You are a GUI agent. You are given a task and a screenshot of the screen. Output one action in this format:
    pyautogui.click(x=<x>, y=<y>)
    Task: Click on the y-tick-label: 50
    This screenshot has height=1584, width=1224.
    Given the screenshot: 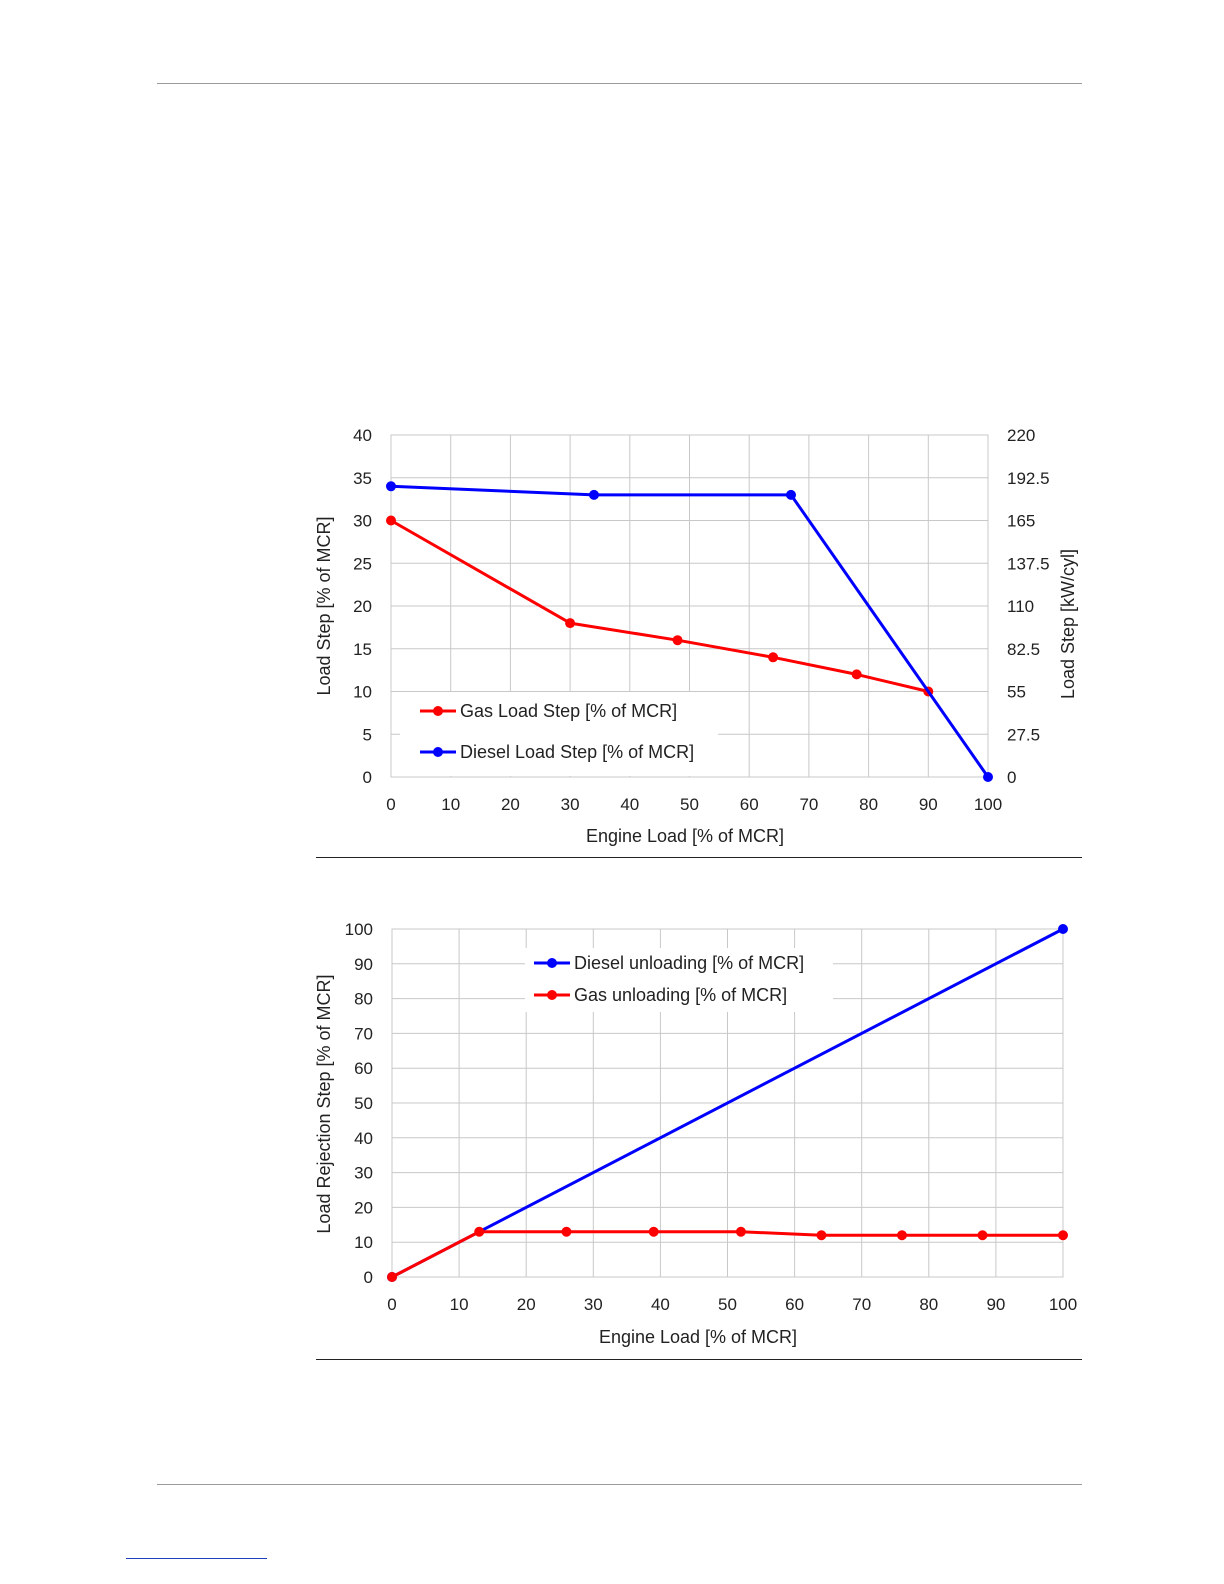 What is the action you would take?
    pyautogui.click(x=363, y=1103)
    